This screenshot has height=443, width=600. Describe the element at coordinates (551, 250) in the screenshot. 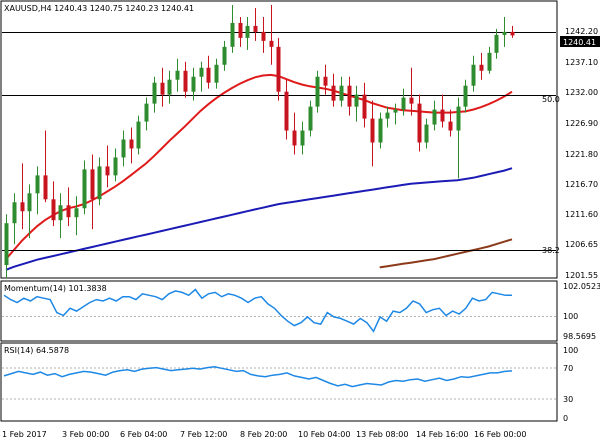

I see `fib-38-label: 38.2` at that location.